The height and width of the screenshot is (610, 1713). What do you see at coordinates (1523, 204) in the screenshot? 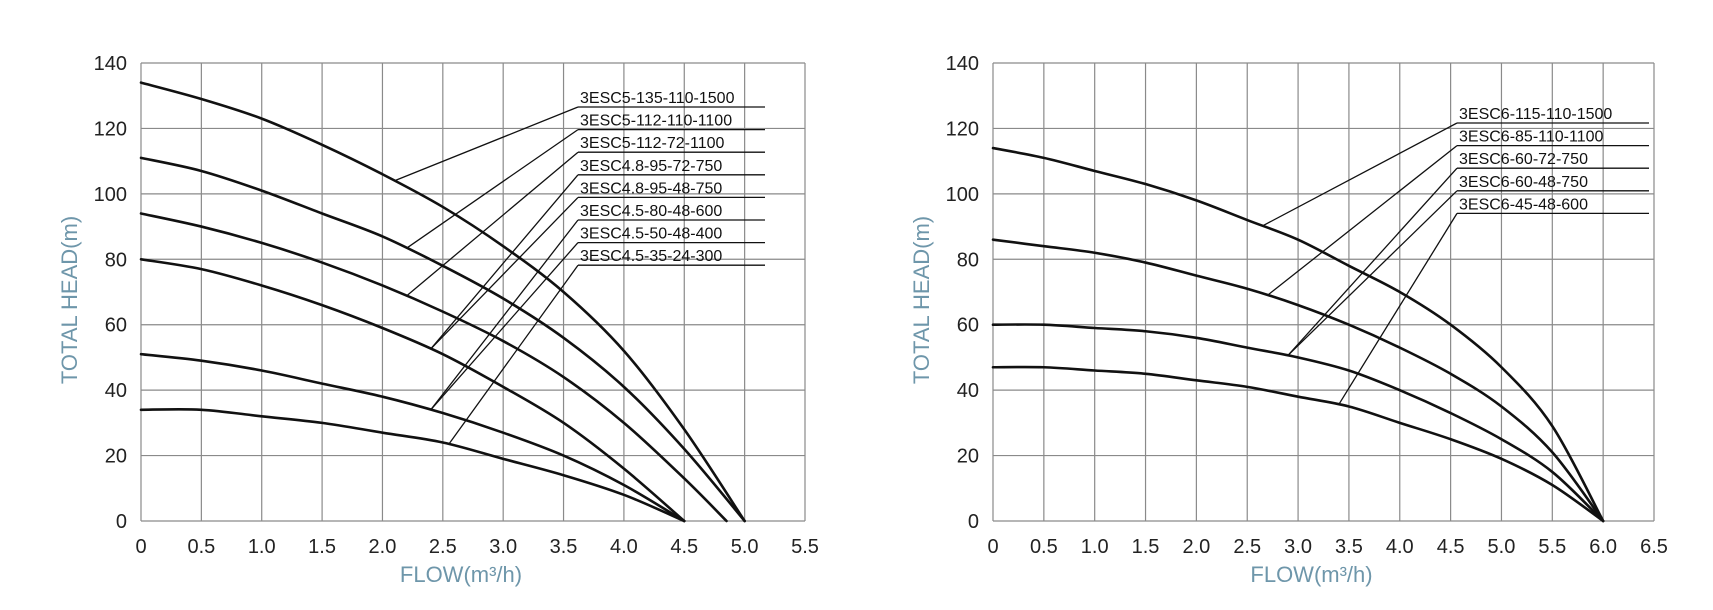
I see `legend-label: 3ESC6-45-48-600` at bounding box center [1523, 204].